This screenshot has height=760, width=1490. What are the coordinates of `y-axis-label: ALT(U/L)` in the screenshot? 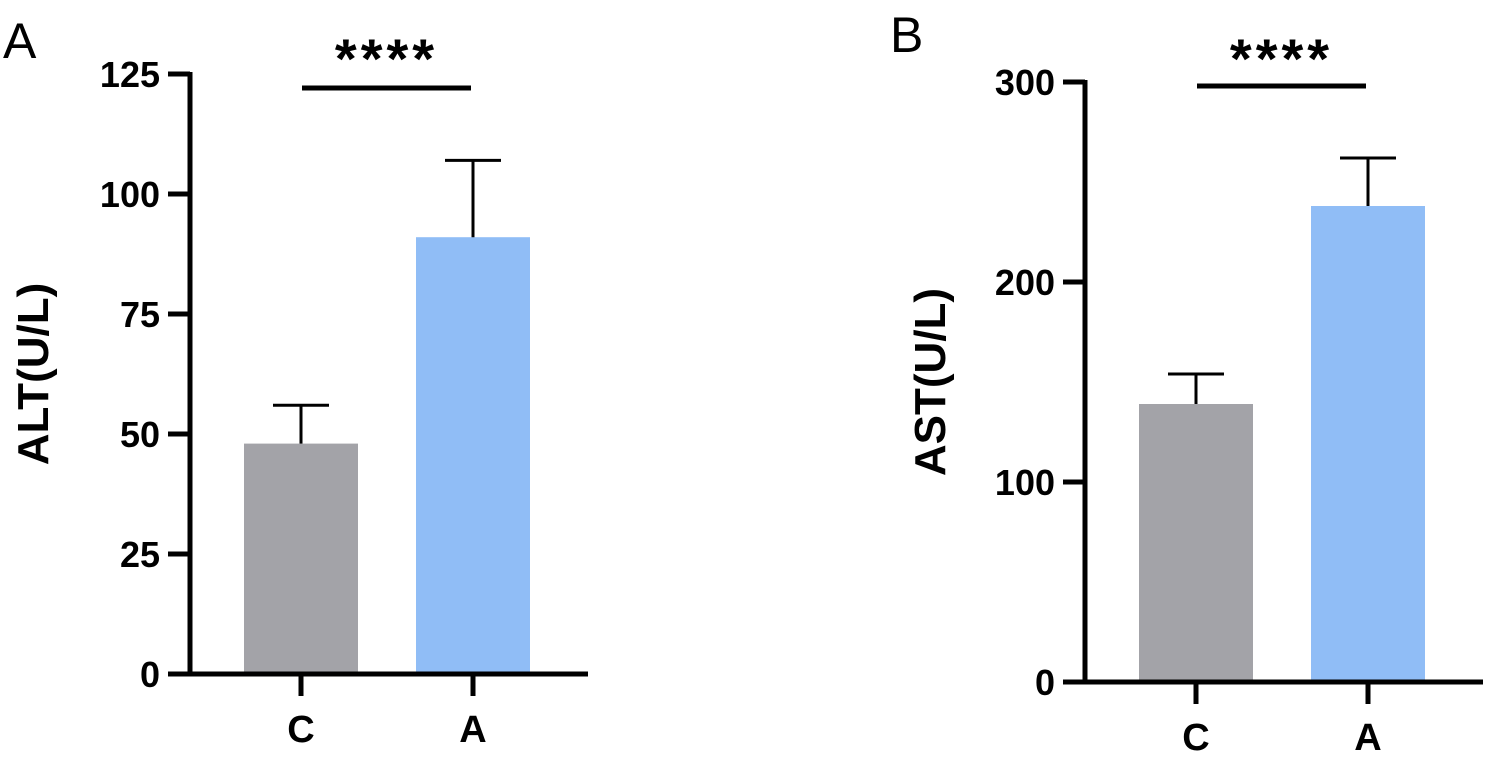 It's located at (33, 374).